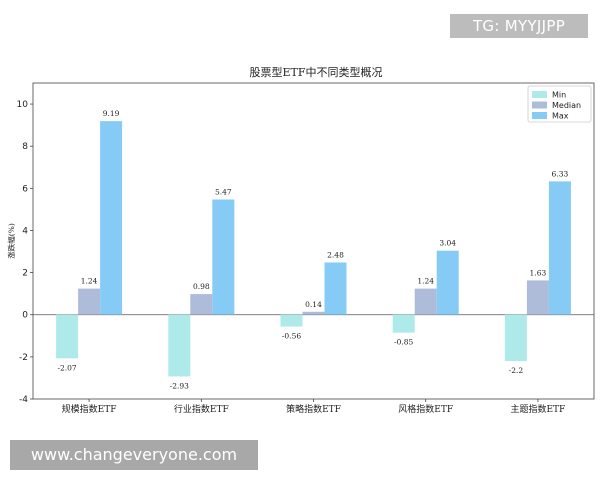 Image resolution: width=600 pixels, height=480 pixels. What do you see at coordinates (23, 400) in the screenshot?
I see `y-tick-label: -4` at bounding box center [23, 400].